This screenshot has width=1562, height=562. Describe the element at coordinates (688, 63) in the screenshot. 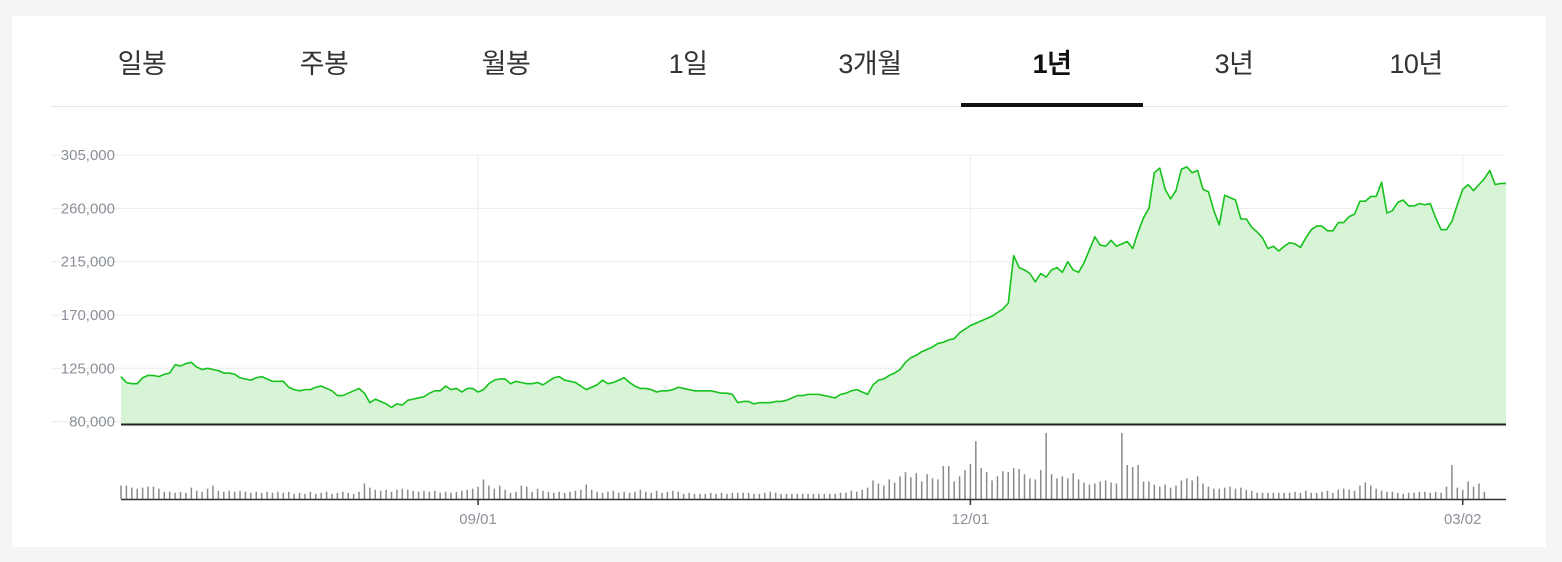

I see `tab-period-3: 1일` at that location.